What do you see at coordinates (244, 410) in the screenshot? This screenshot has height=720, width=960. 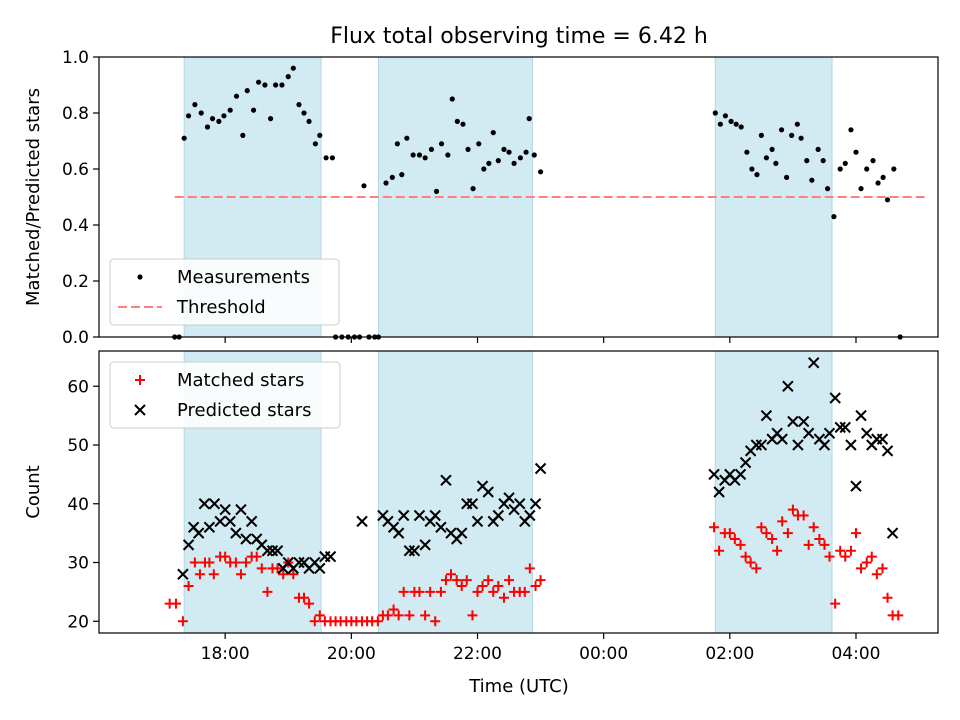 I see `legend-label: Predicted stars` at bounding box center [244, 410].